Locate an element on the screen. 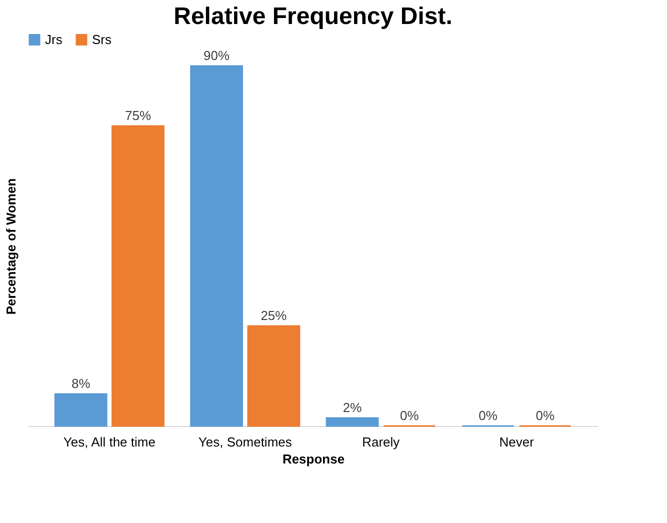  data-label: 90% is located at coordinates (217, 55).